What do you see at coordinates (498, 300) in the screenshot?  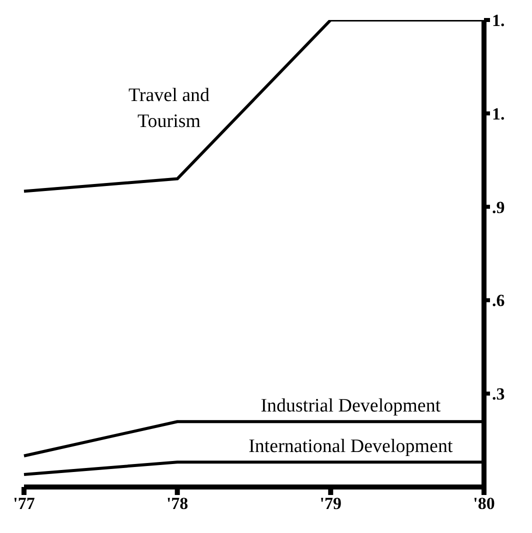 I see `y-tick-label: .6` at bounding box center [498, 300].